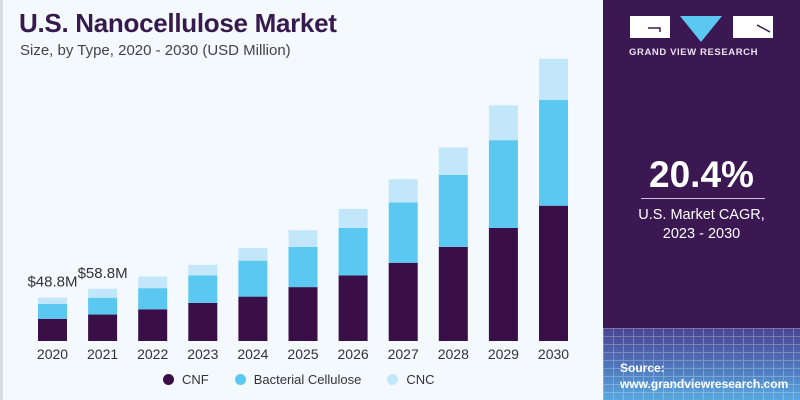 The width and height of the screenshot is (800, 400). I want to click on bar-bacterial-cellulose-2028, so click(453, 210).